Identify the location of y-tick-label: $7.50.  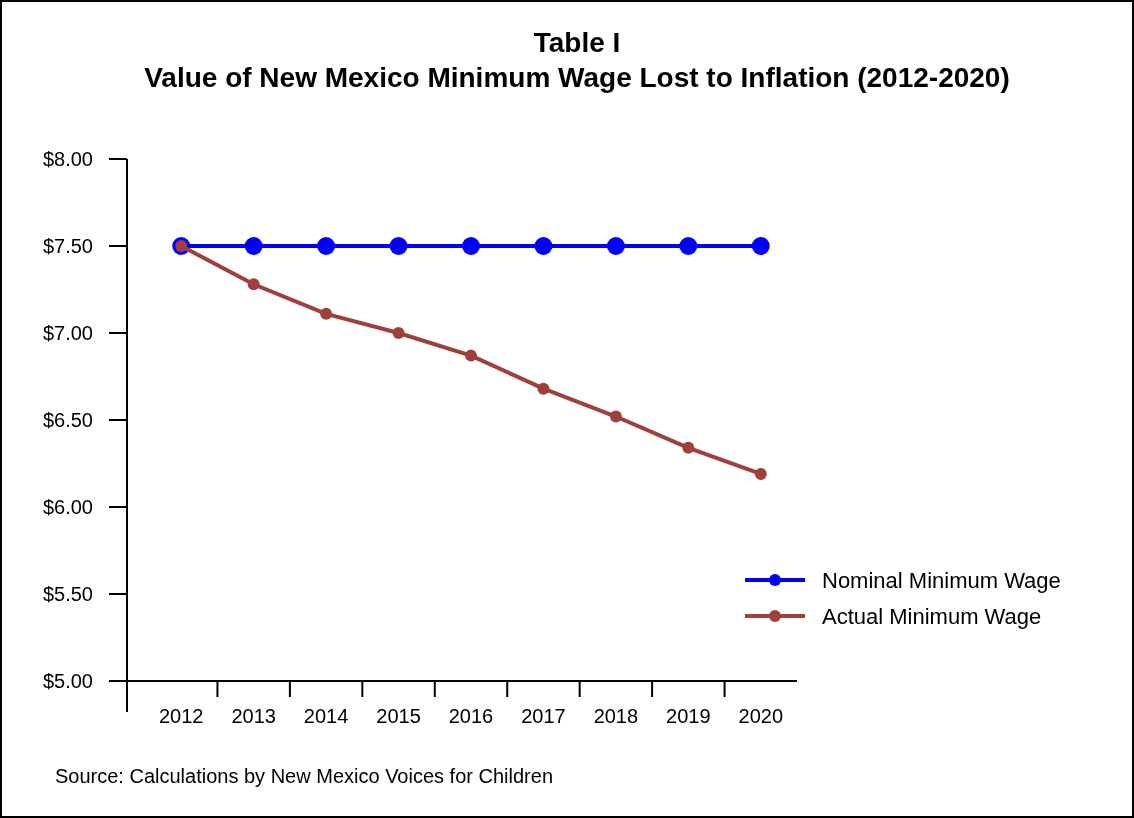
(67, 246).